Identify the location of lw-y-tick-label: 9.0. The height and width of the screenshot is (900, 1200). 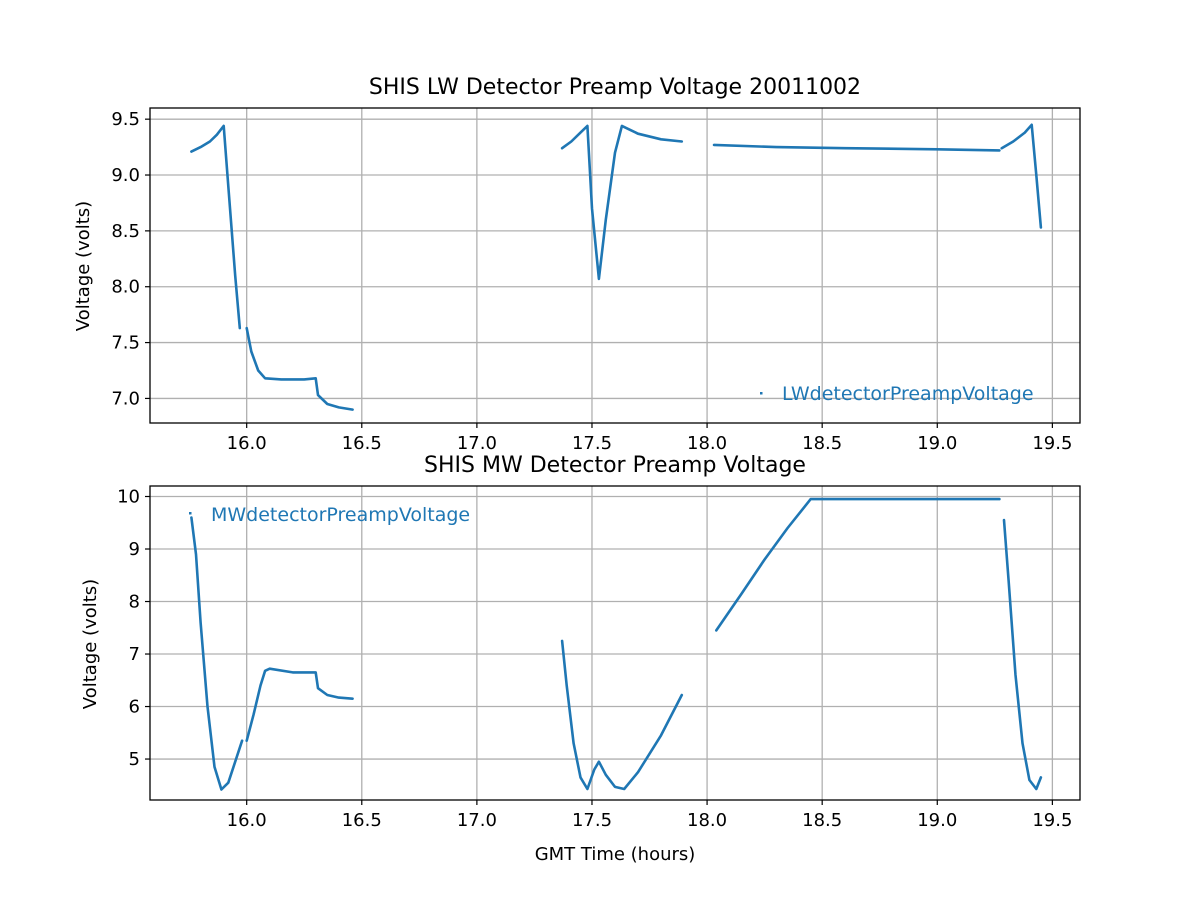
(125, 175).